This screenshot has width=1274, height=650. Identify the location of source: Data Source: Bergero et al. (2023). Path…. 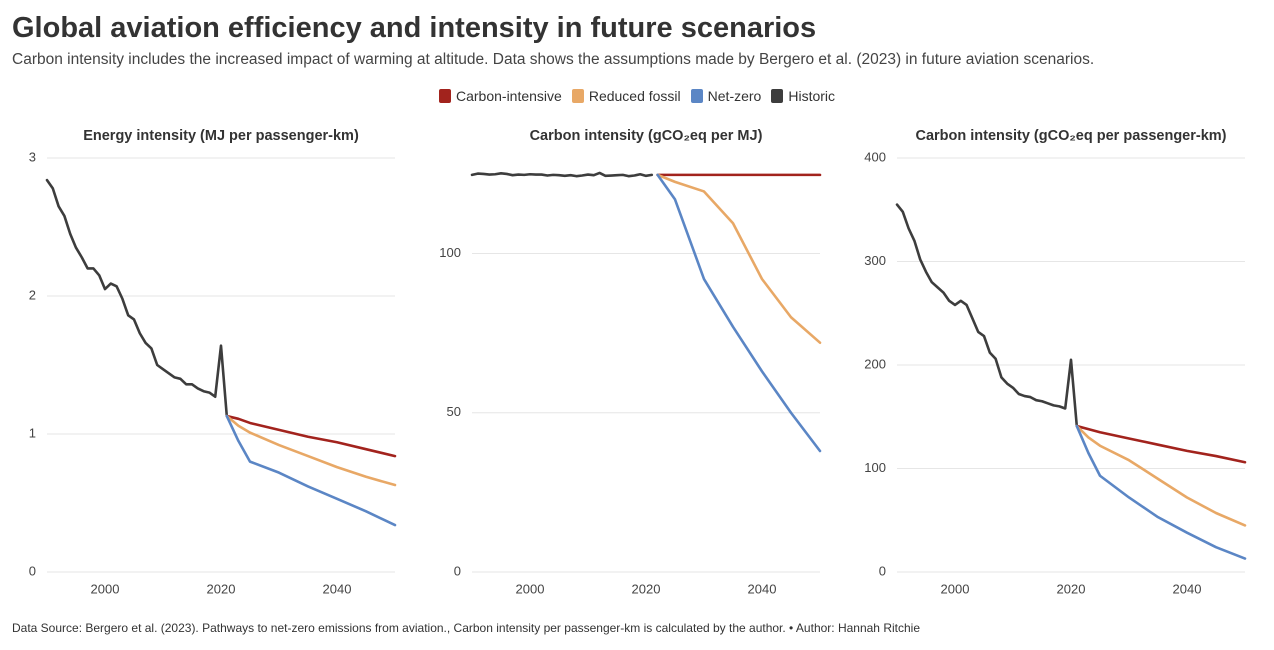
(466, 628).